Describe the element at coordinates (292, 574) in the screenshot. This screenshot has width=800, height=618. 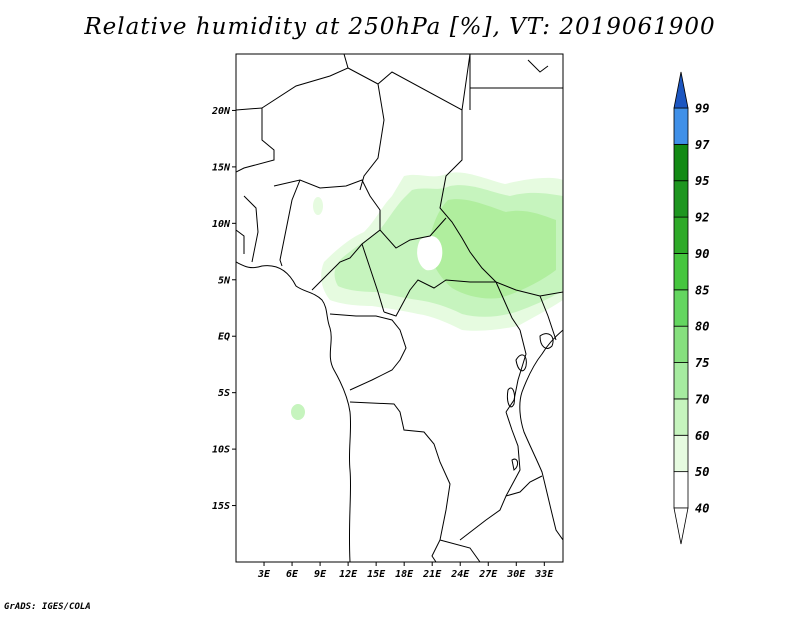
I see `lon-tick-label: 6E` at that location.